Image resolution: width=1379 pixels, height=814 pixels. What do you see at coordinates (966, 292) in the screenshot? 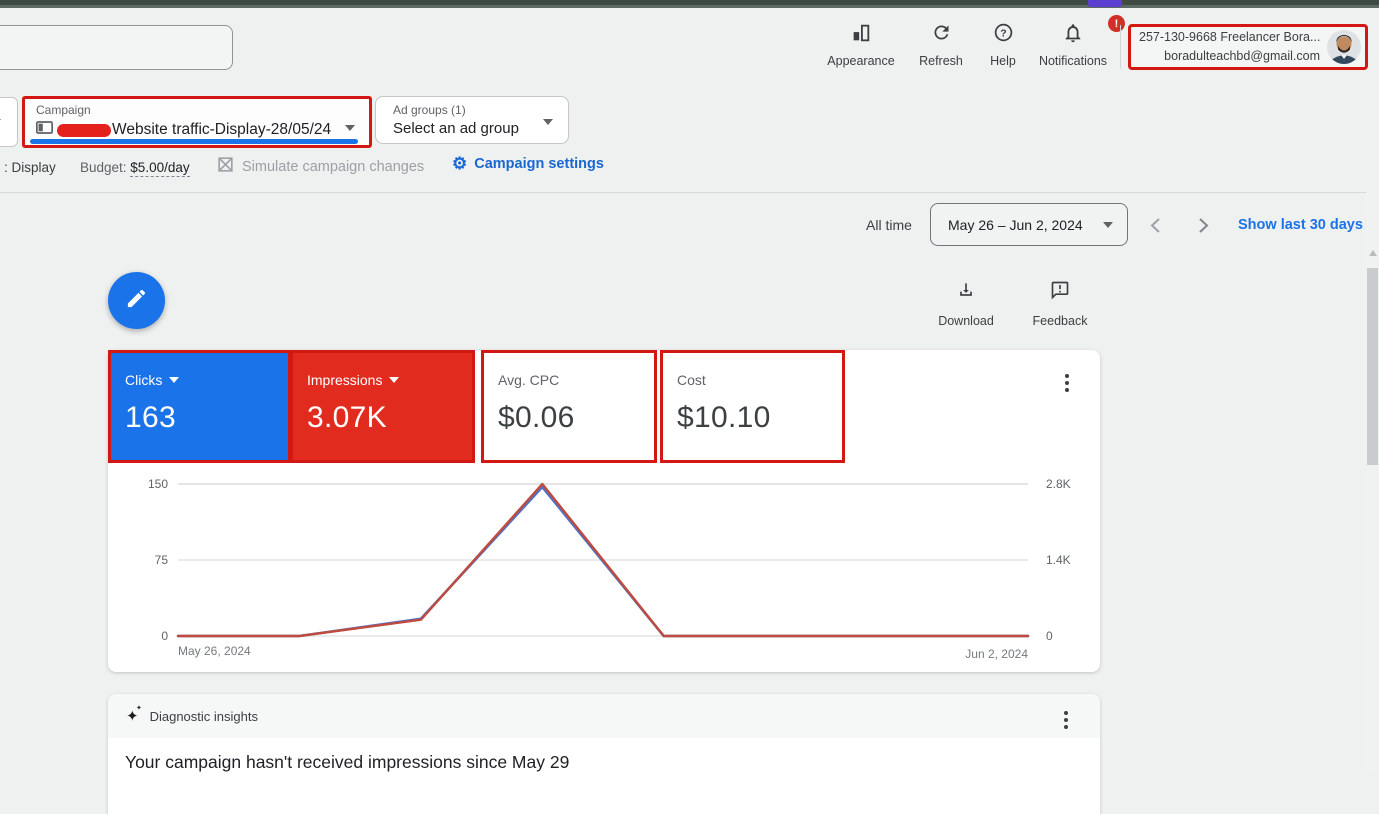
I see `download-icon` at bounding box center [966, 292].